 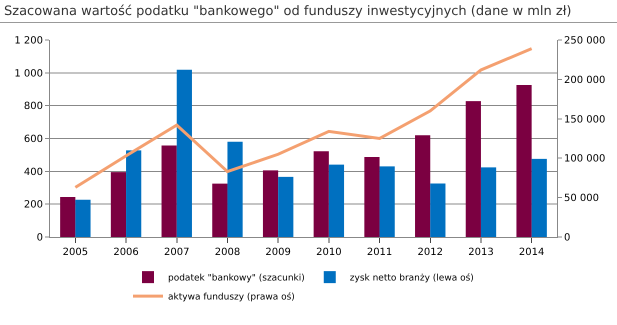 I want to click on x-tick-label: 2007, so click(x=177, y=252).